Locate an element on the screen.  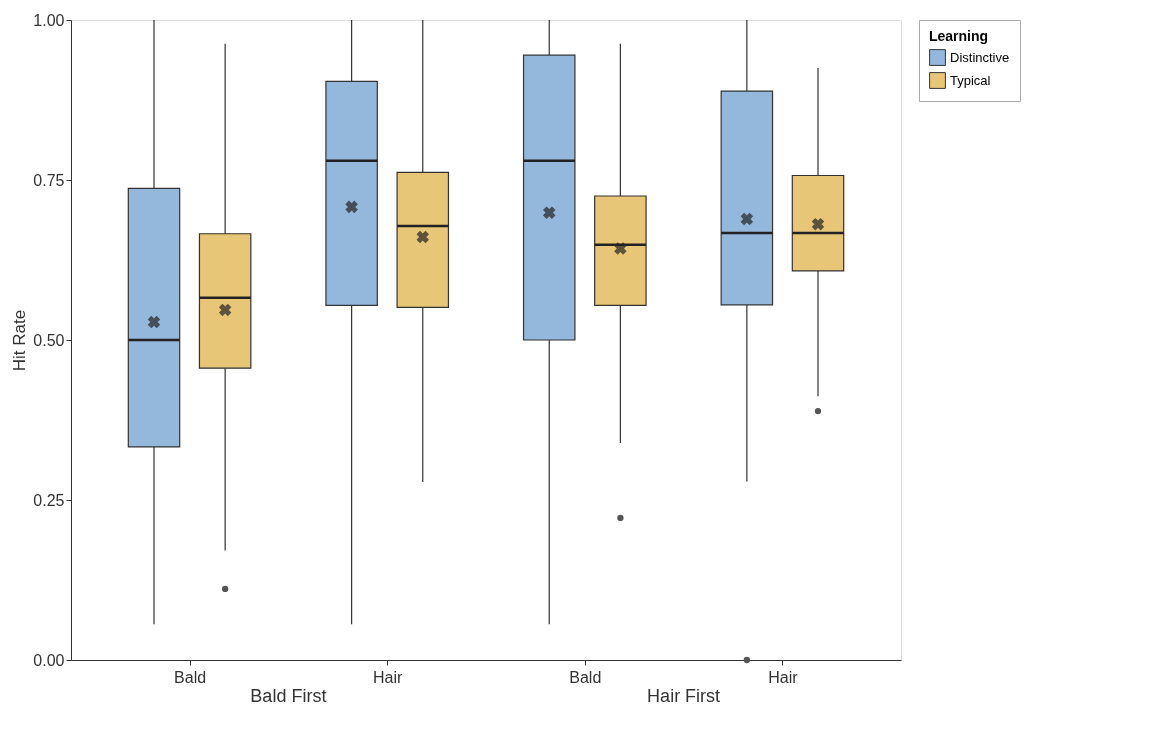
y-axis-title: Hit Rate is located at coordinates (20, 340).